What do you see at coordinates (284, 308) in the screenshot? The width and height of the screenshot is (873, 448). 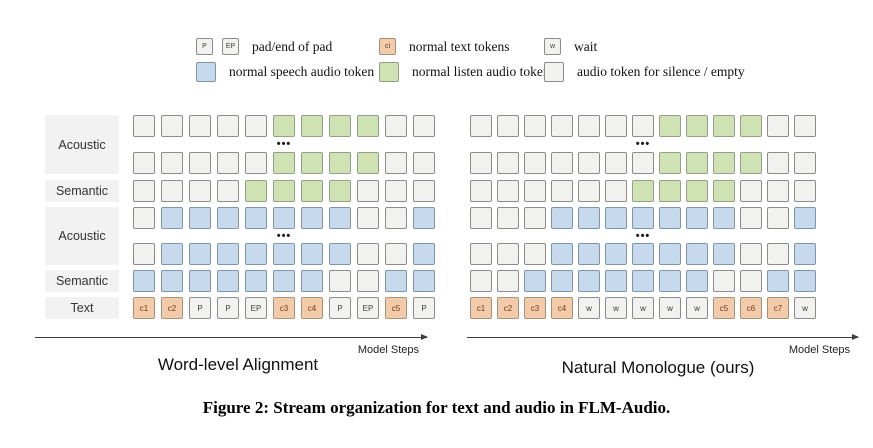 I see `stream-row-7: c1 c2 P P EP c3 c4 P EP c5 P` at bounding box center [284, 308].